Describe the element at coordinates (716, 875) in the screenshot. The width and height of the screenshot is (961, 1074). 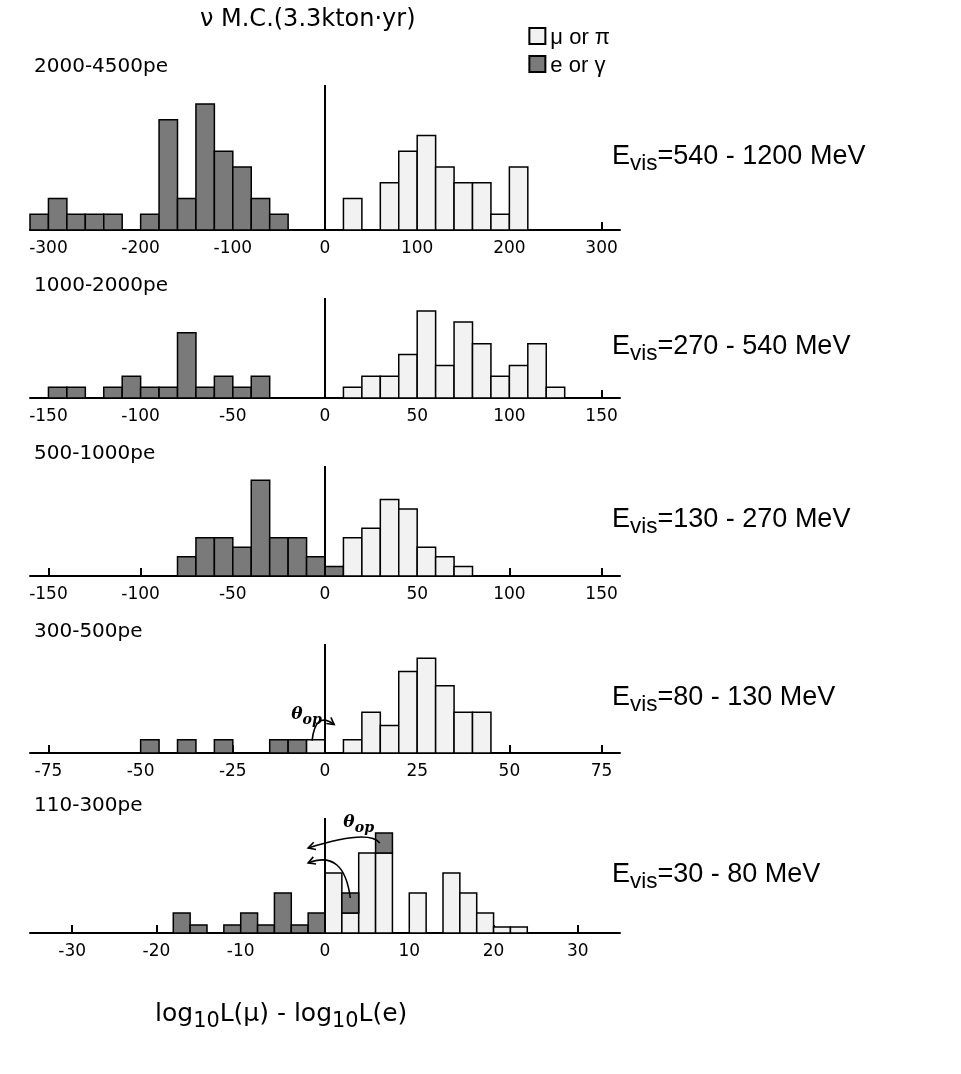
I see `text: E$_{vis}$=30 - 80 MeV` at that location.